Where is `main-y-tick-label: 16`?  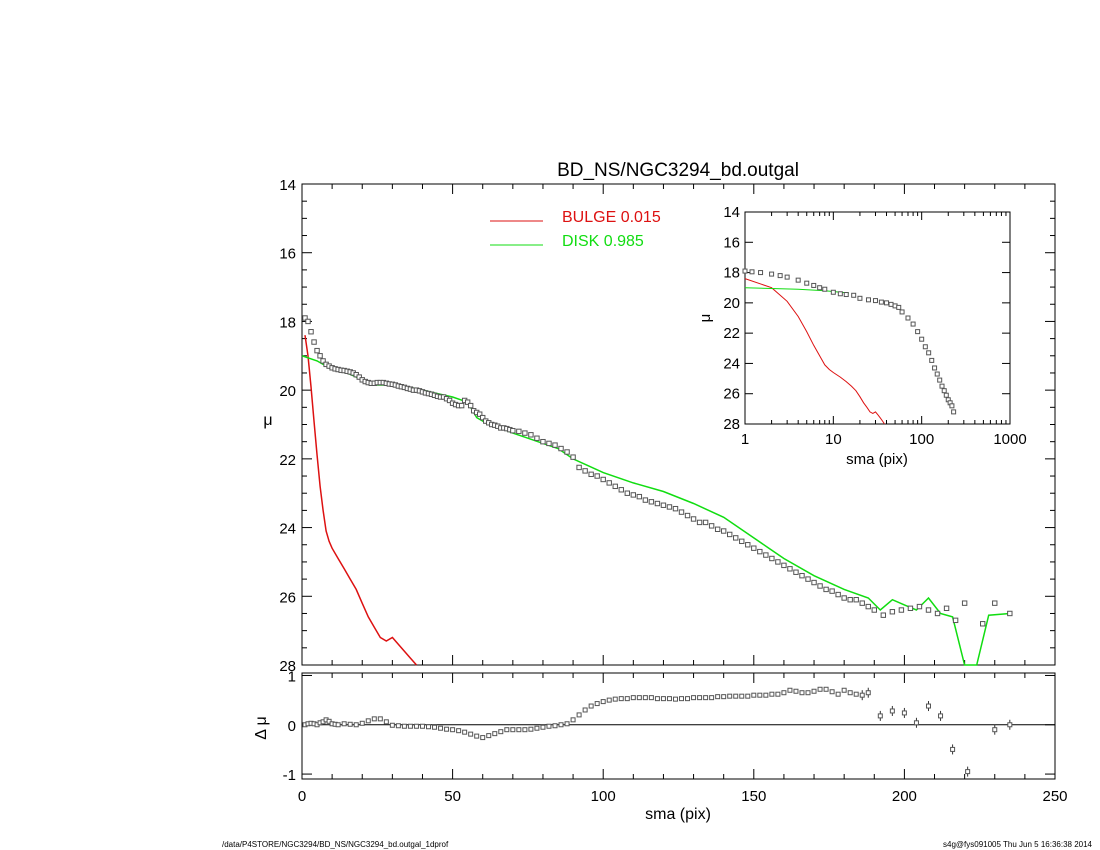 main-y-tick-label: 16 is located at coordinates (287, 254).